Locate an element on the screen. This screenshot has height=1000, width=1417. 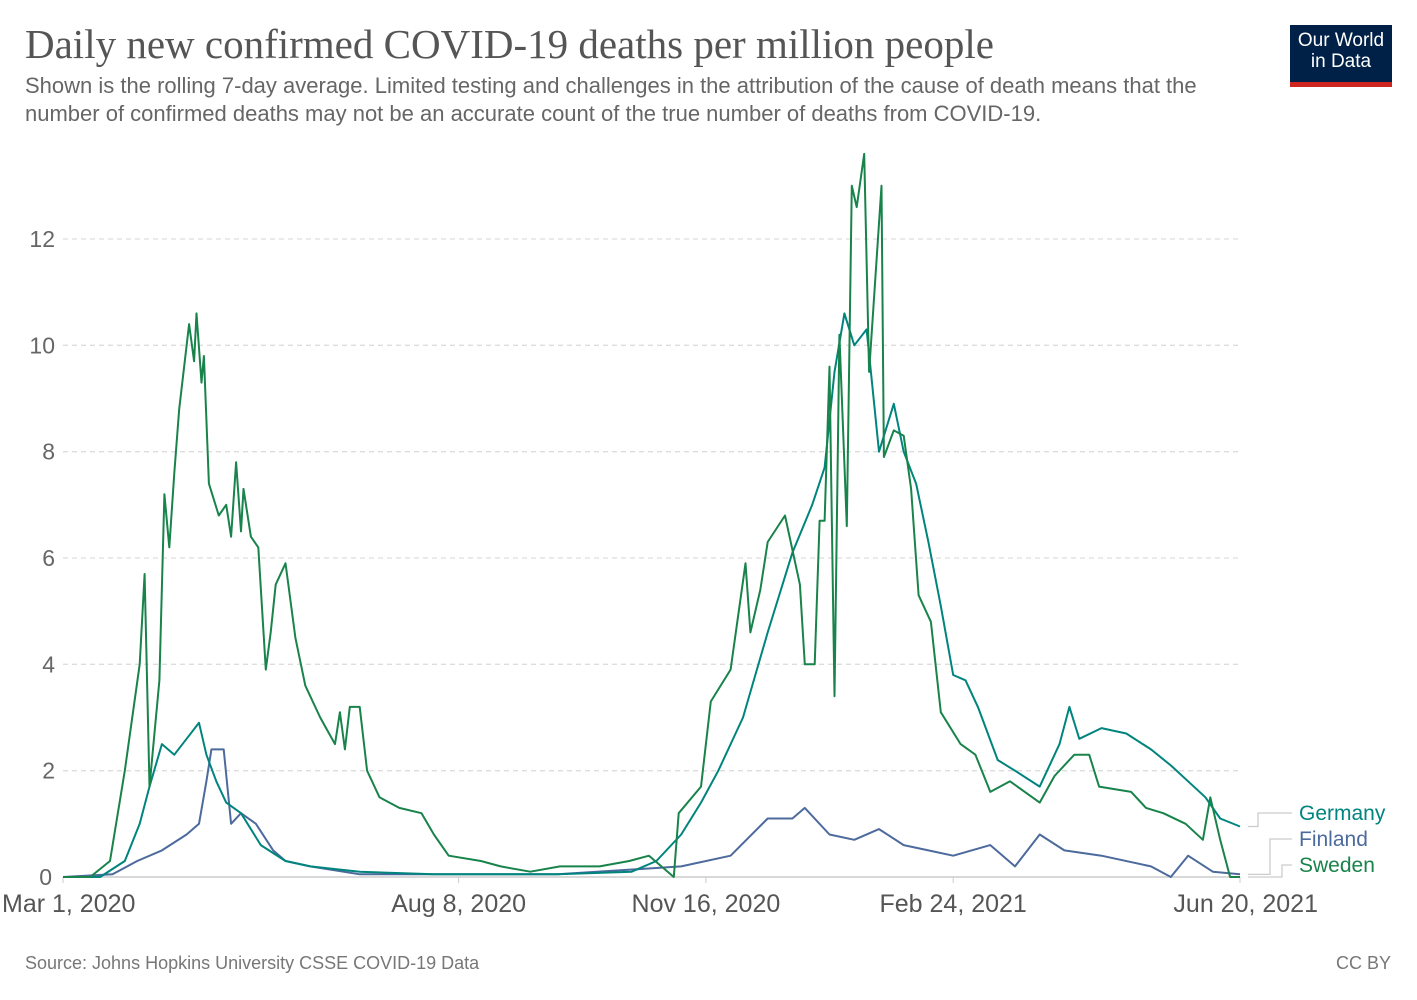
legend-label-sweden: Sweden is located at coordinates (1337, 865).